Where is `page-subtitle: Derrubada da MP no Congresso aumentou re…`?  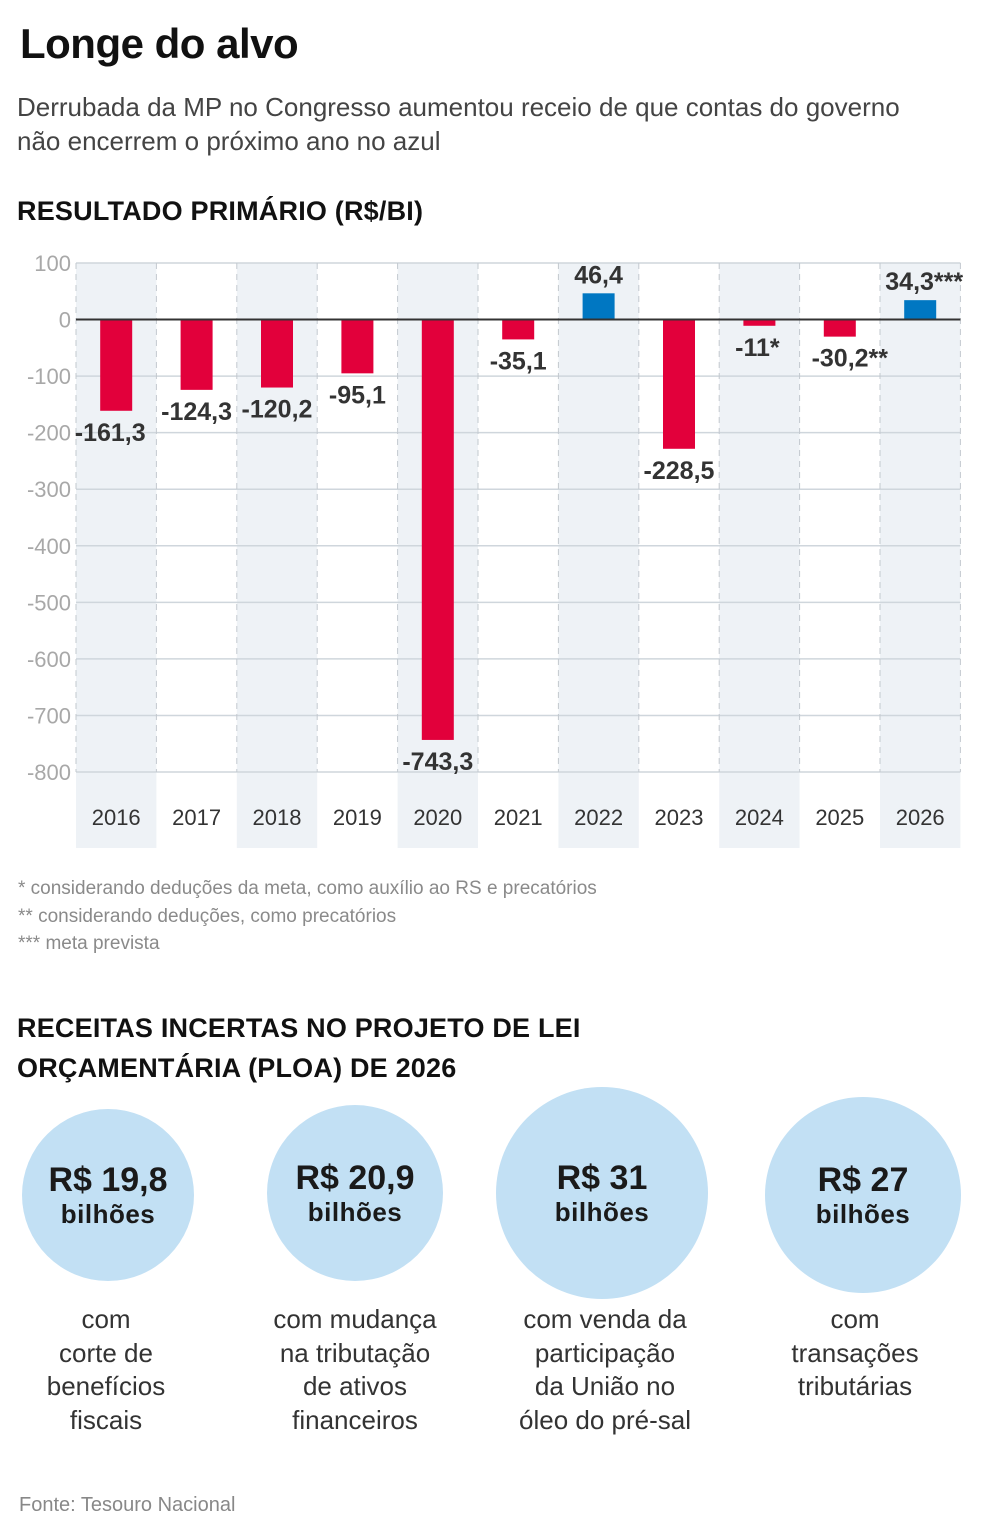 page-subtitle: Derrubada da MP no Congresso aumentou re… is located at coordinates (458, 124).